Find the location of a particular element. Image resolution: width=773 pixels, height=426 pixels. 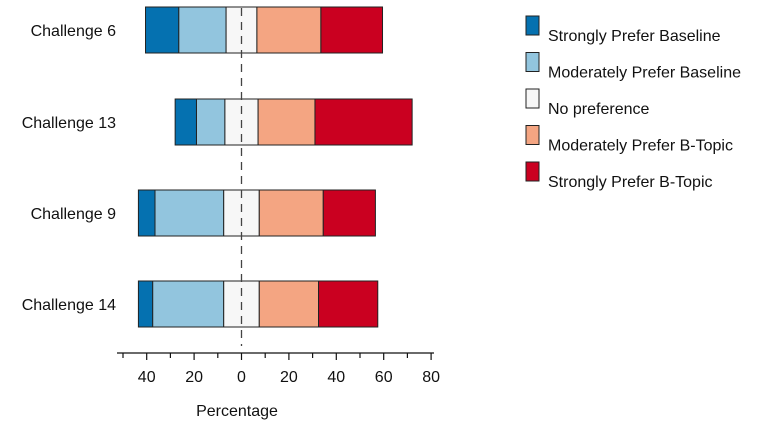

legend-swatch-moderately-prefer-baseline is located at coordinates (532, 62).